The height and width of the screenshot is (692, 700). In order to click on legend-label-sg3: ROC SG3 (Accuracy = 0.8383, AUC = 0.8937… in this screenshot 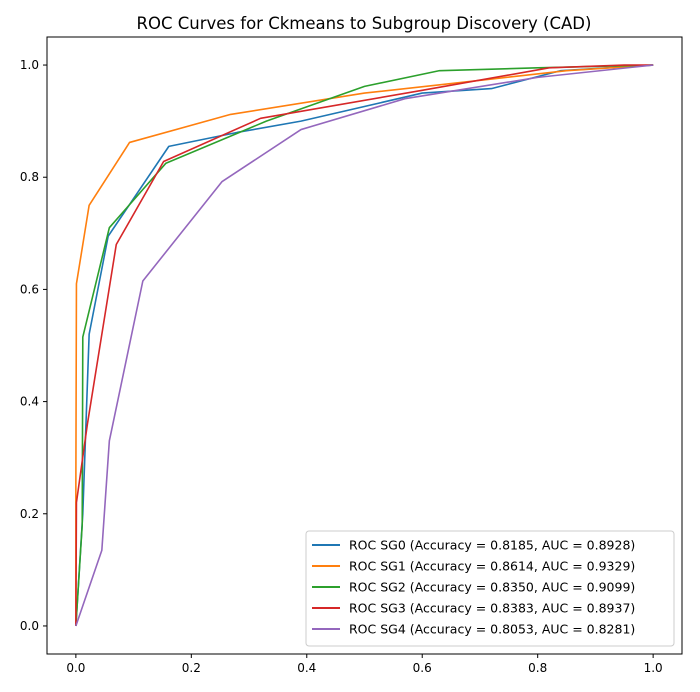, I will do `click(492, 608)`.